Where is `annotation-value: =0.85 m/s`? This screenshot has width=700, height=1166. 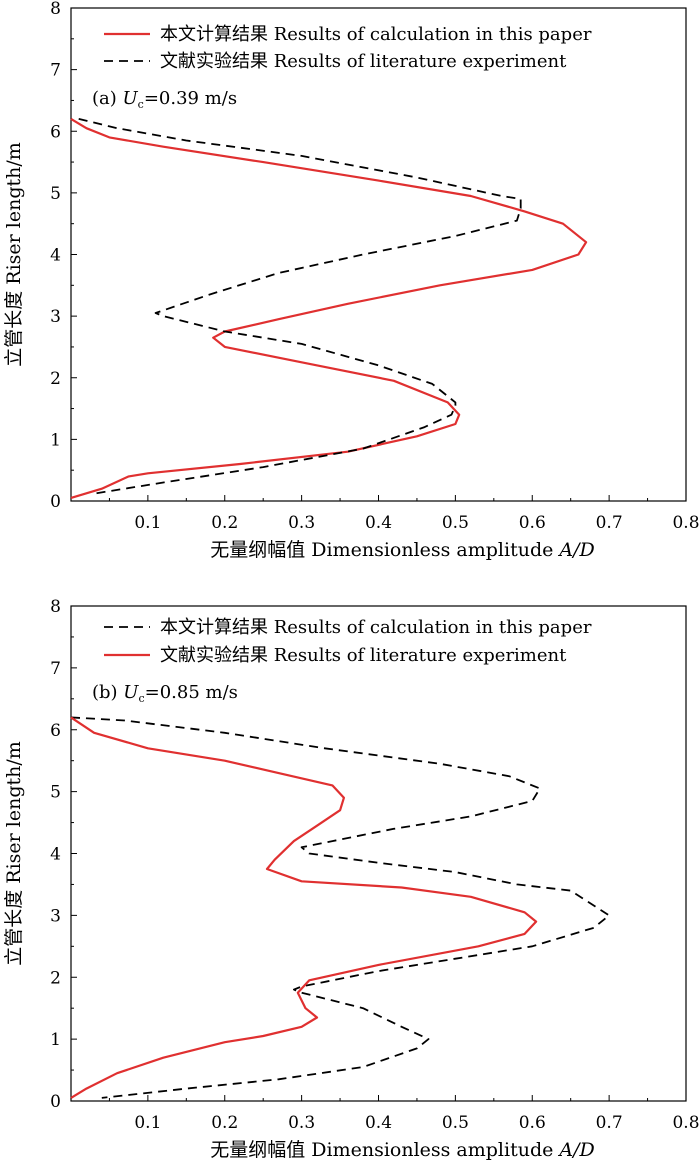
annotation-value: =0.85 m/s is located at coordinates (191, 692).